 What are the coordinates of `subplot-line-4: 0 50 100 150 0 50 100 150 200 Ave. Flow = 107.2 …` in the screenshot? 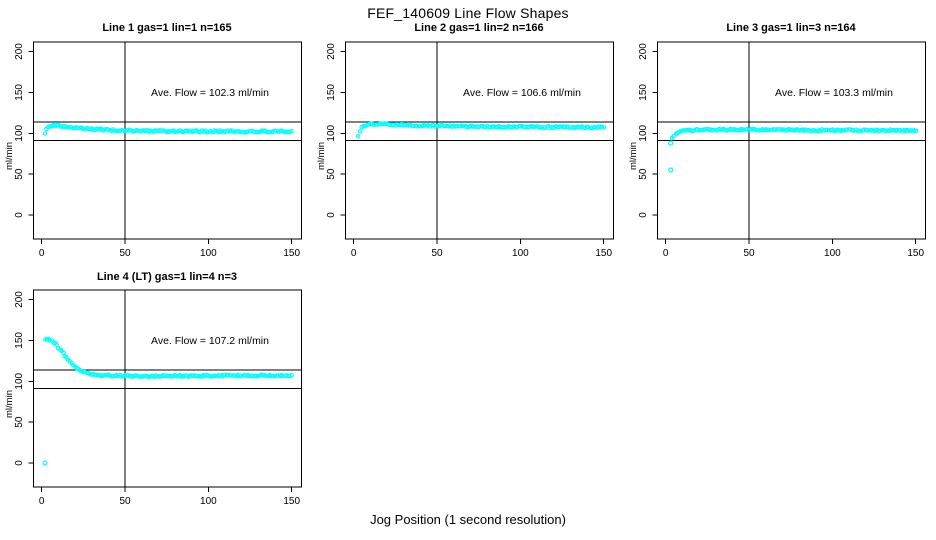 It's located at (153, 398).